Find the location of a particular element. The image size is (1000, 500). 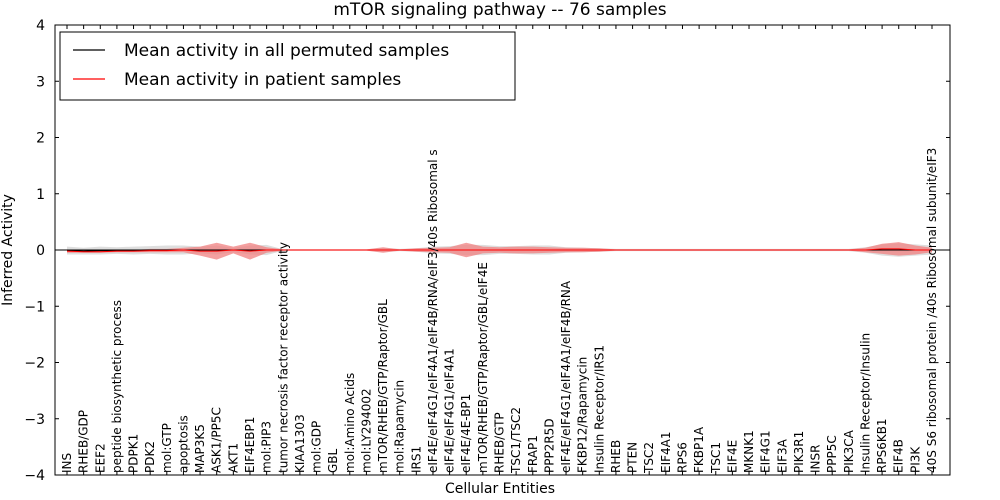

y-tick-label: −2 is located at coordinates (34, 364).